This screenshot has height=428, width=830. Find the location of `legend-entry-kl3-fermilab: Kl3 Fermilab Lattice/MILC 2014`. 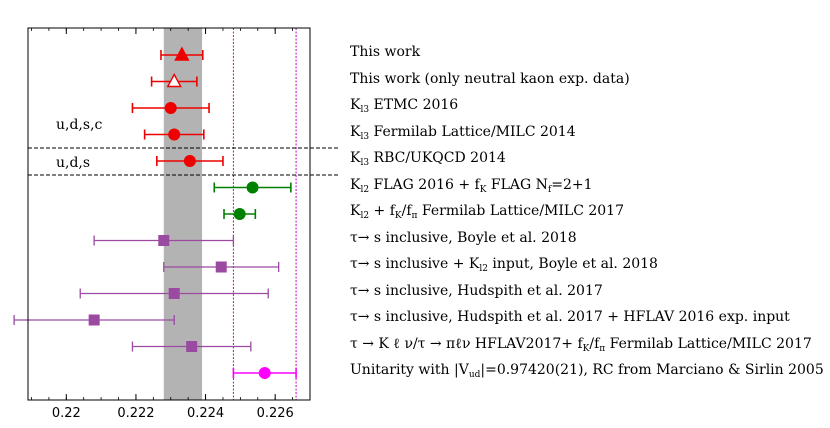

legend-entry-kl3-fermilab: Kl3 Fermilab Lattice/MILC 2014 is located at coordinates (463, 134).